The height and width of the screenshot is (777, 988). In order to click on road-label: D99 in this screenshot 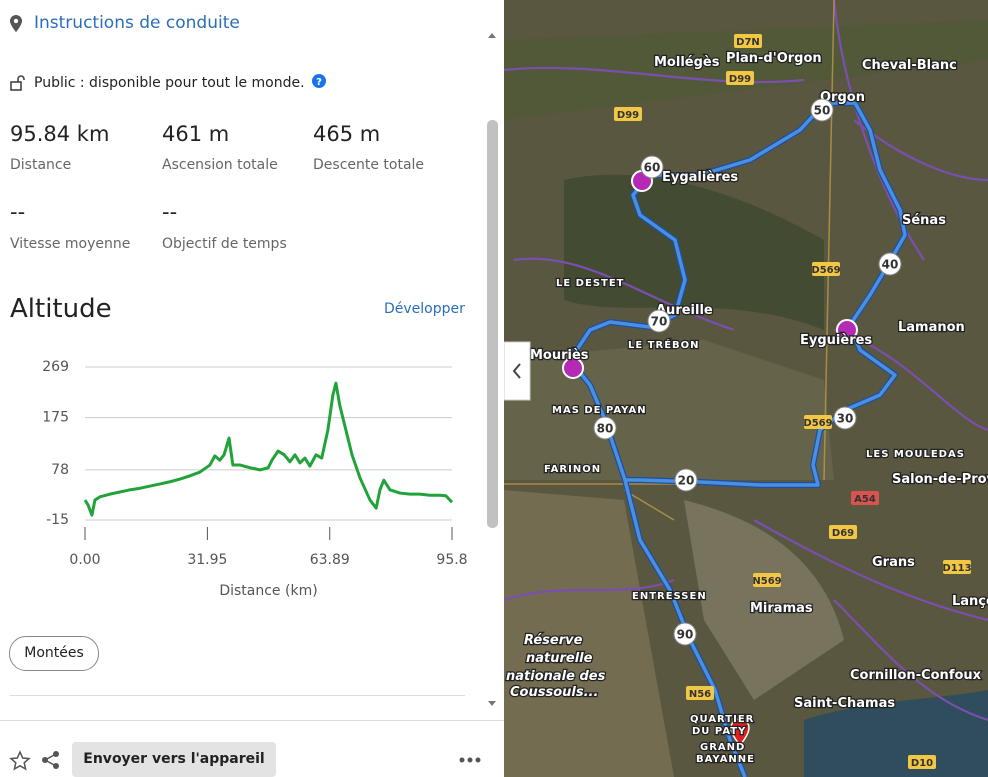, I will do `click(740, 79)`.